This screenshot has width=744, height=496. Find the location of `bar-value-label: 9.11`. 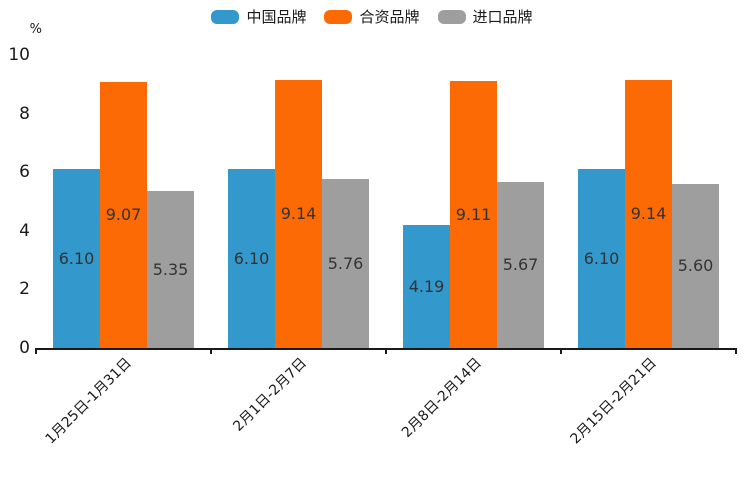

bar-value-label: 9.11 is located at coordinates (473, 214).